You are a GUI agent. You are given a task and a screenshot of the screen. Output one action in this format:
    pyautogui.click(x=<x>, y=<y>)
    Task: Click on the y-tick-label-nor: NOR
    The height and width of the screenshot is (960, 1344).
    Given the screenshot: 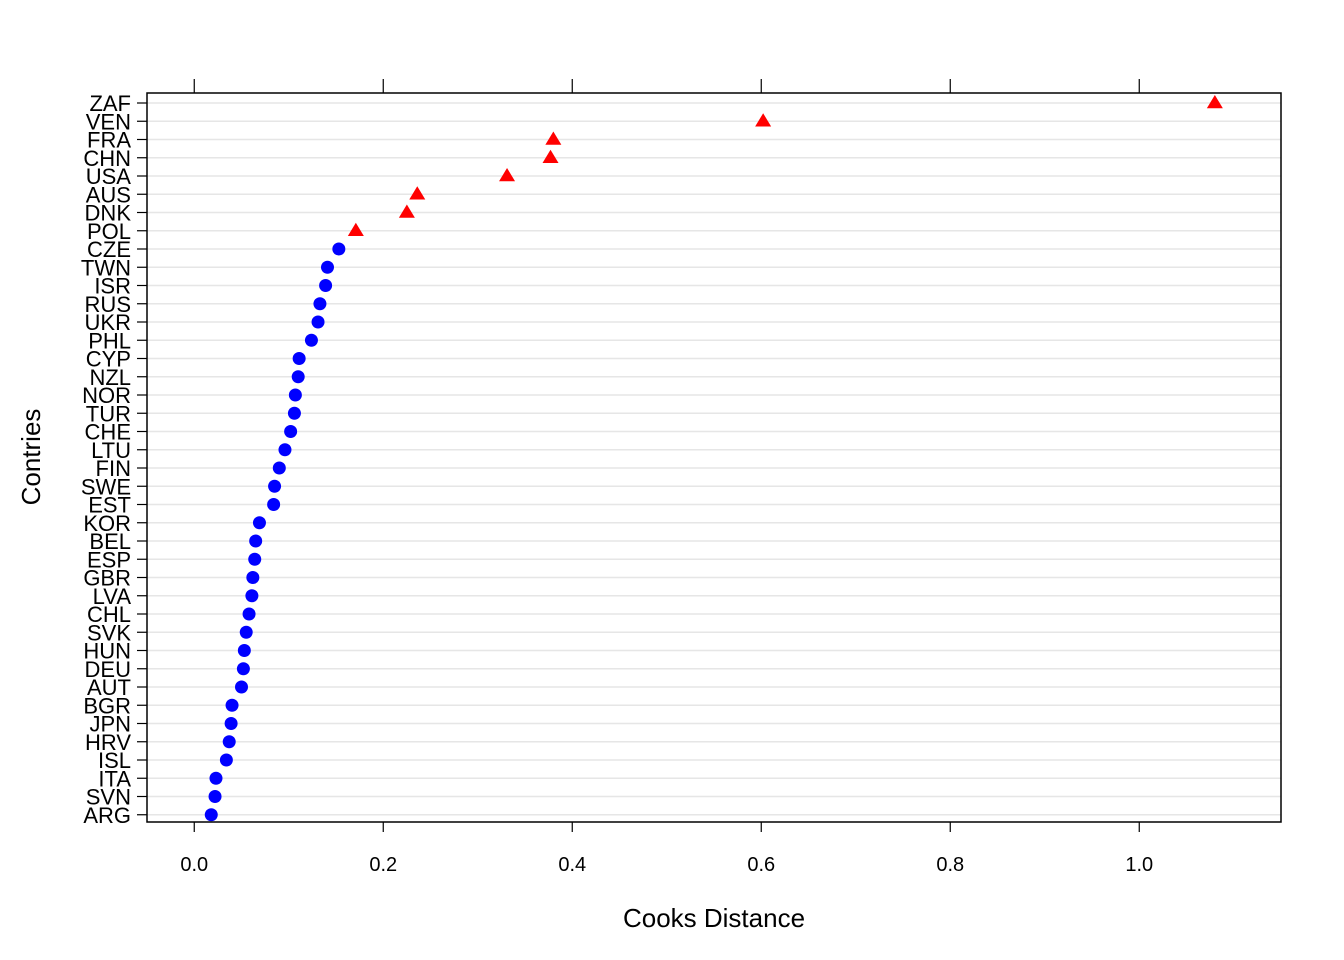 What is the action you would take?
    pyautogui.click(x=106, y=395)
    